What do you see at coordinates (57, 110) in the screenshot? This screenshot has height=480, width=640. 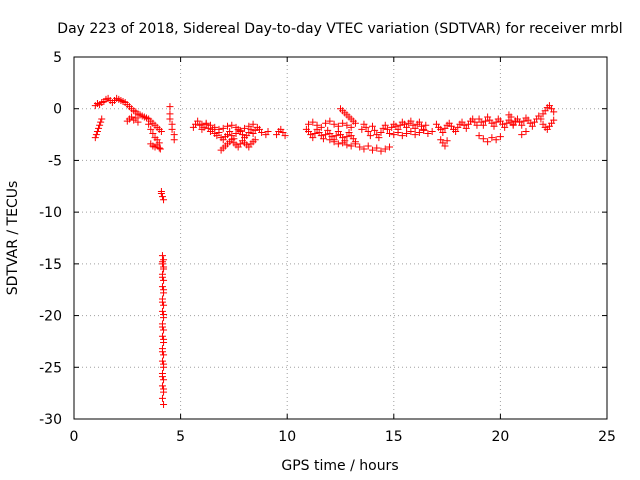 I see `y-tick-label: 0` at bounding box center [57, 110].